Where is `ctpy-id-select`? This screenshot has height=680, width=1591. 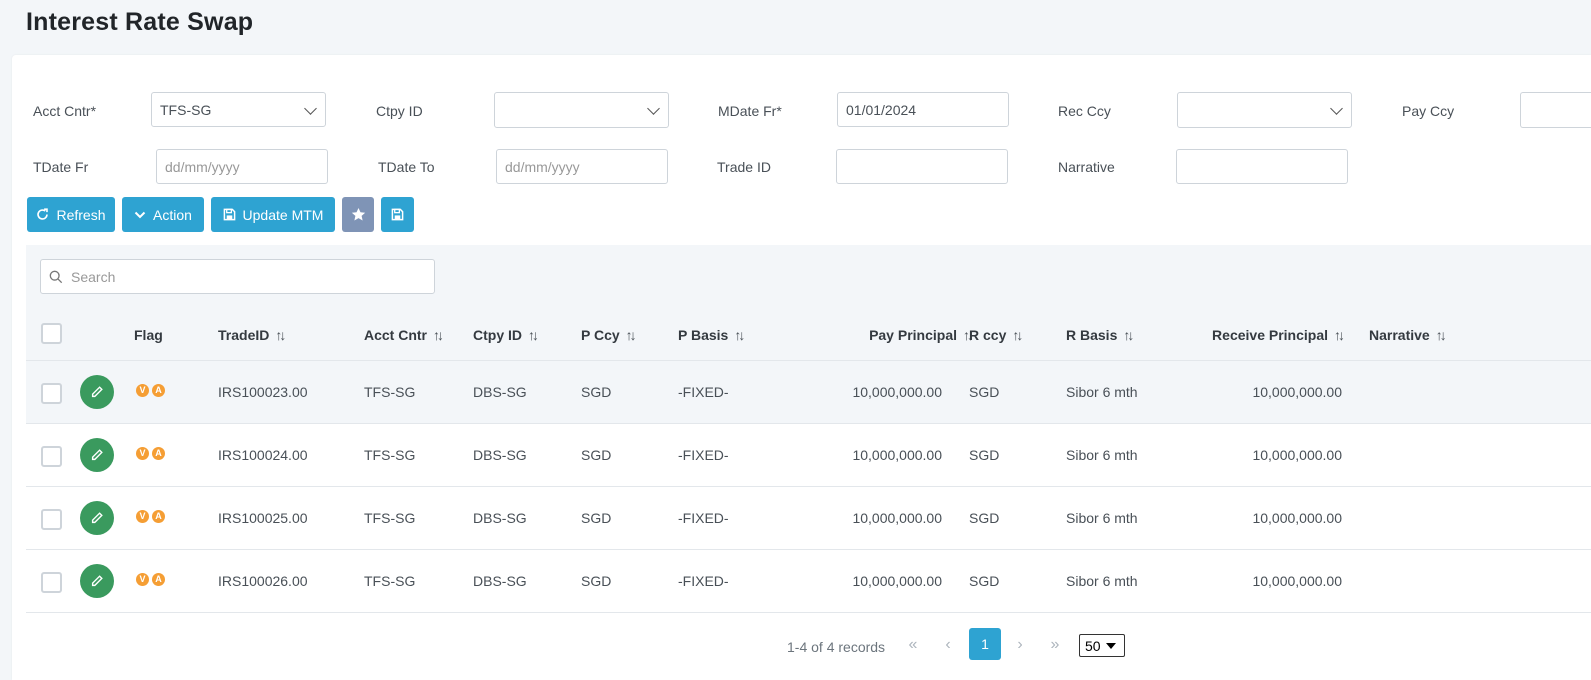
ctpy-id-select is located at coordinates (581, 110).